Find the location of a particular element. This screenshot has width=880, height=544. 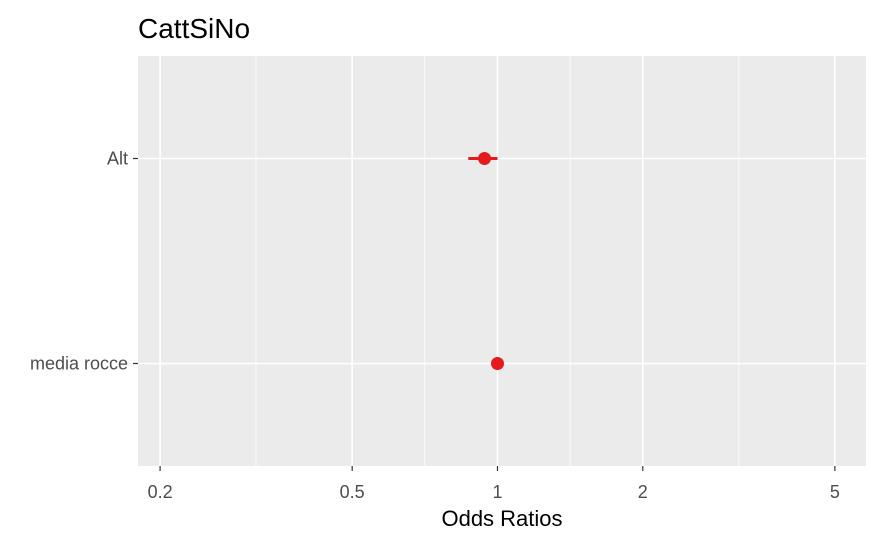

x-axis-title: Odds Ratios is located at coordinates (501, 518).